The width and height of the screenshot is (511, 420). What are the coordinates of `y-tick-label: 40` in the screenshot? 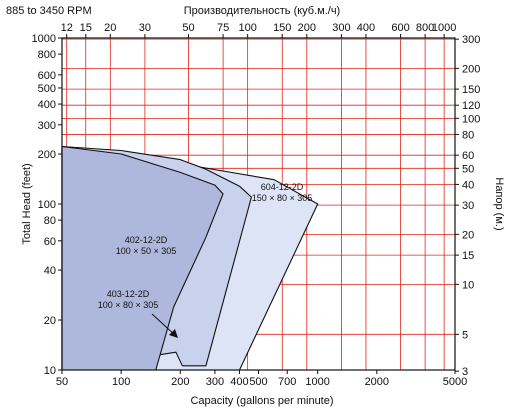 It's located at (50, 271).